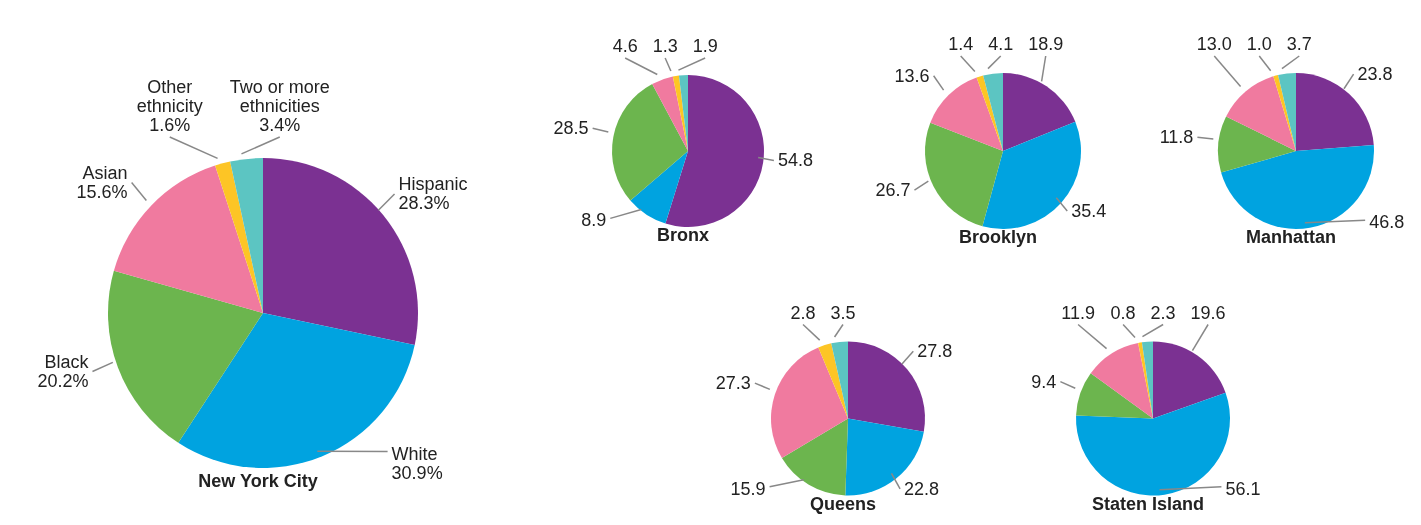  Describe the element at coordinates (935, 351) in the screenshot. I see `data-label: 27.8` at that location.